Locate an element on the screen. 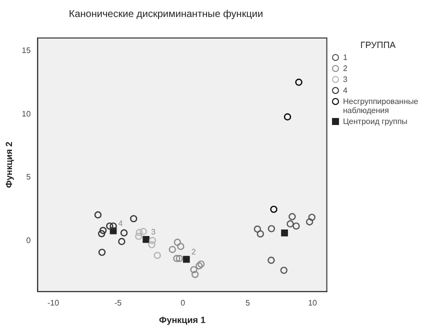  y-tick-label: 10 is located at coordinates (27, 113).